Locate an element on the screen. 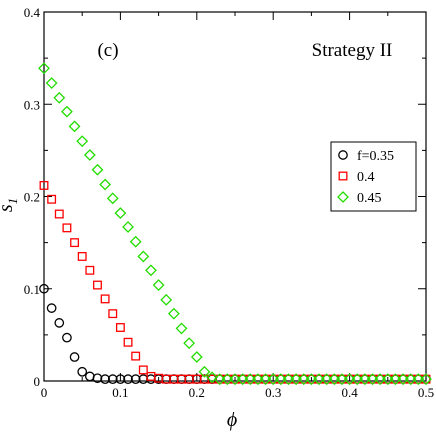 The width and height of the screenshot is (436, 436). x-tick-label: 0.3 is located at coordinates (273, 392).